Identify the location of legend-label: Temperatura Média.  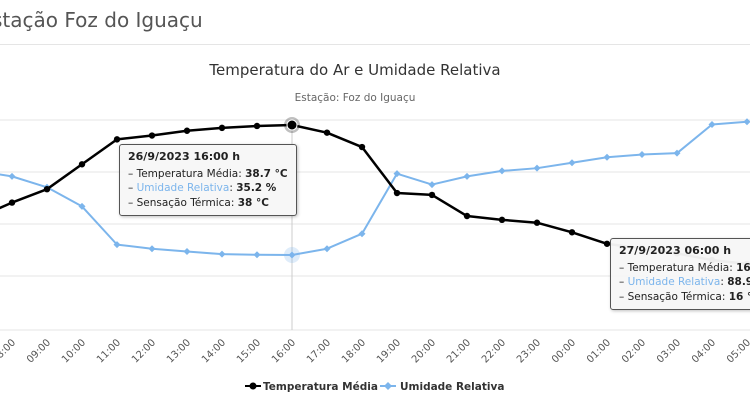
(320, 387).